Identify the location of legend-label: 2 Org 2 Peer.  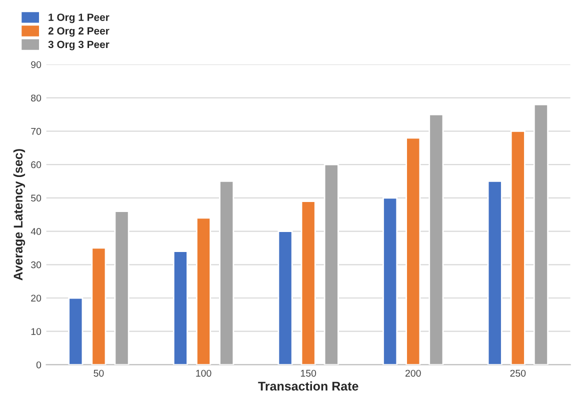
(79, 32).